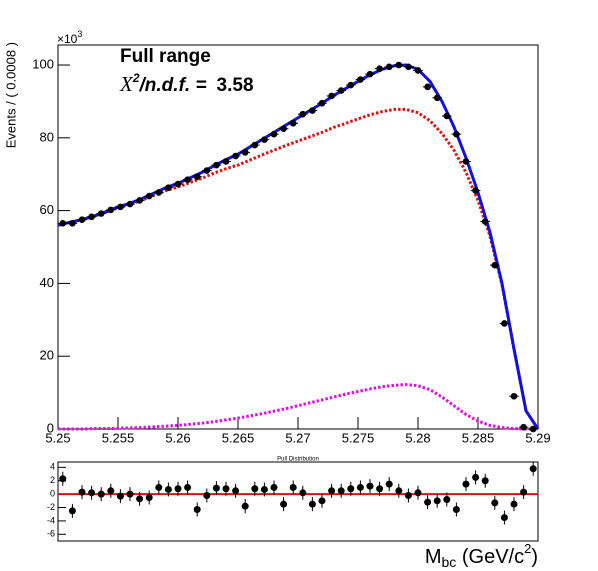 This screenshot has width=598, height=571. Describe the element at coordinates (136, 78) in the screenshot. I see `chi2-sup: 2` at that location.